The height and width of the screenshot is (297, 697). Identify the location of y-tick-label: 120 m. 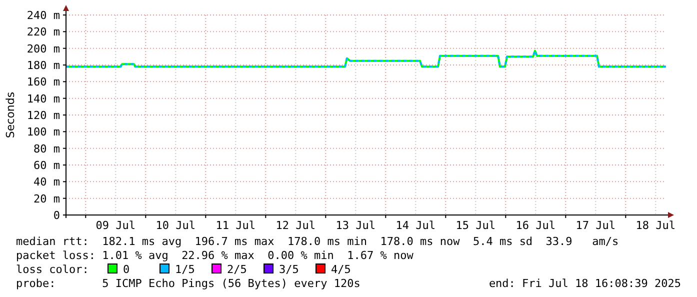
(43, 115).